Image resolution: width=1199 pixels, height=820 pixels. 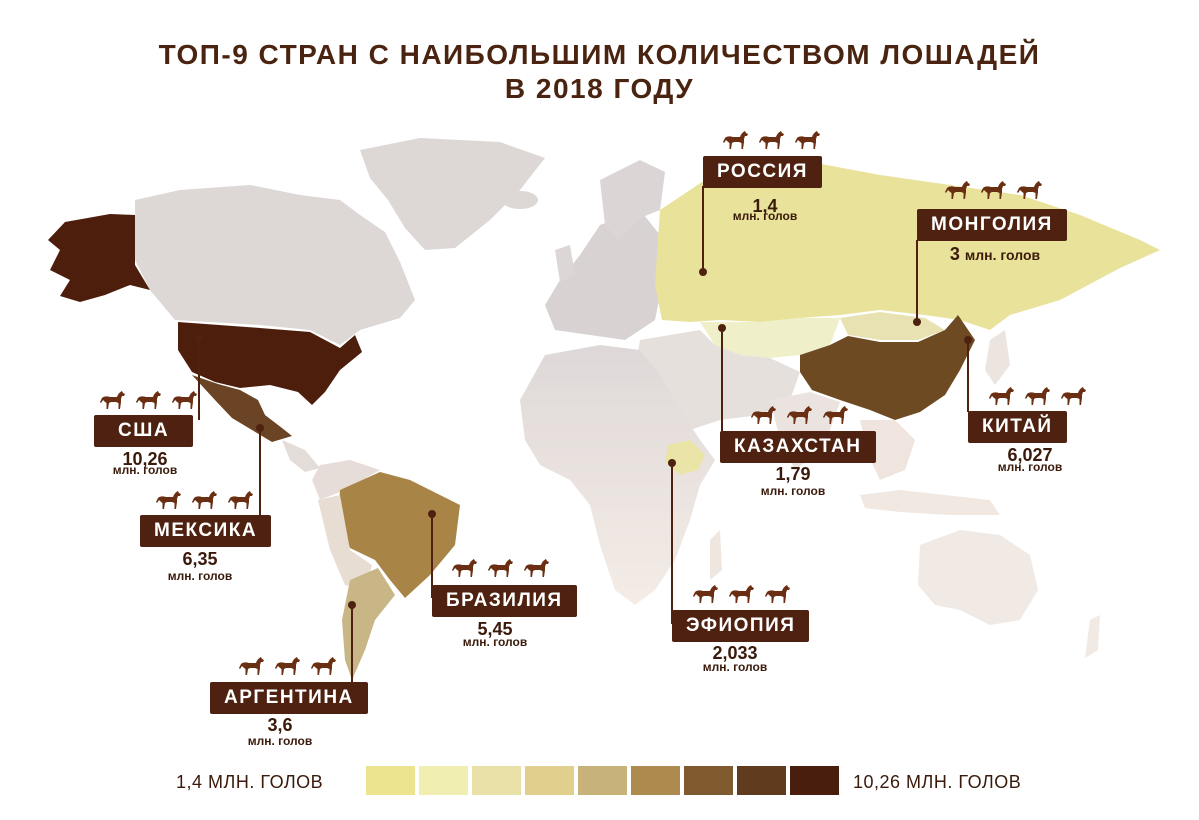 What do you see at coordinates (765, 206) in the screenshot?
I see `country-value-russia: 1,4` at bounding box center [765, 206].